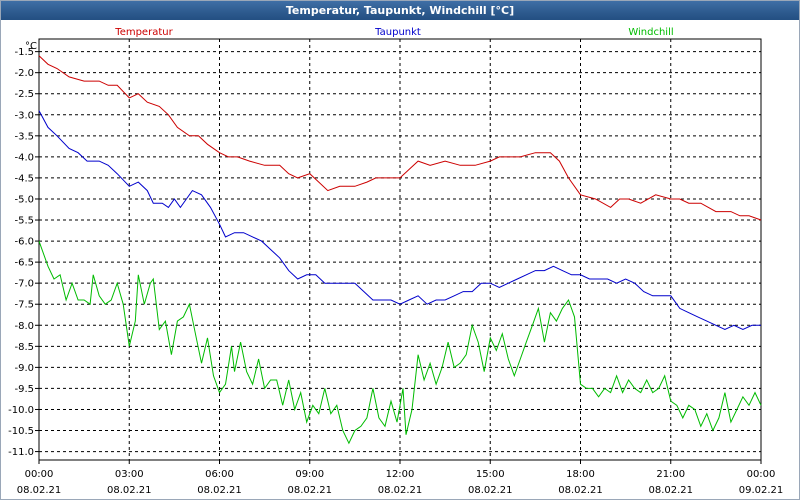  Describe the element at coordinates (309, 474) in the screenshot. I see `x-tick-time-label: 09:00` at that location.